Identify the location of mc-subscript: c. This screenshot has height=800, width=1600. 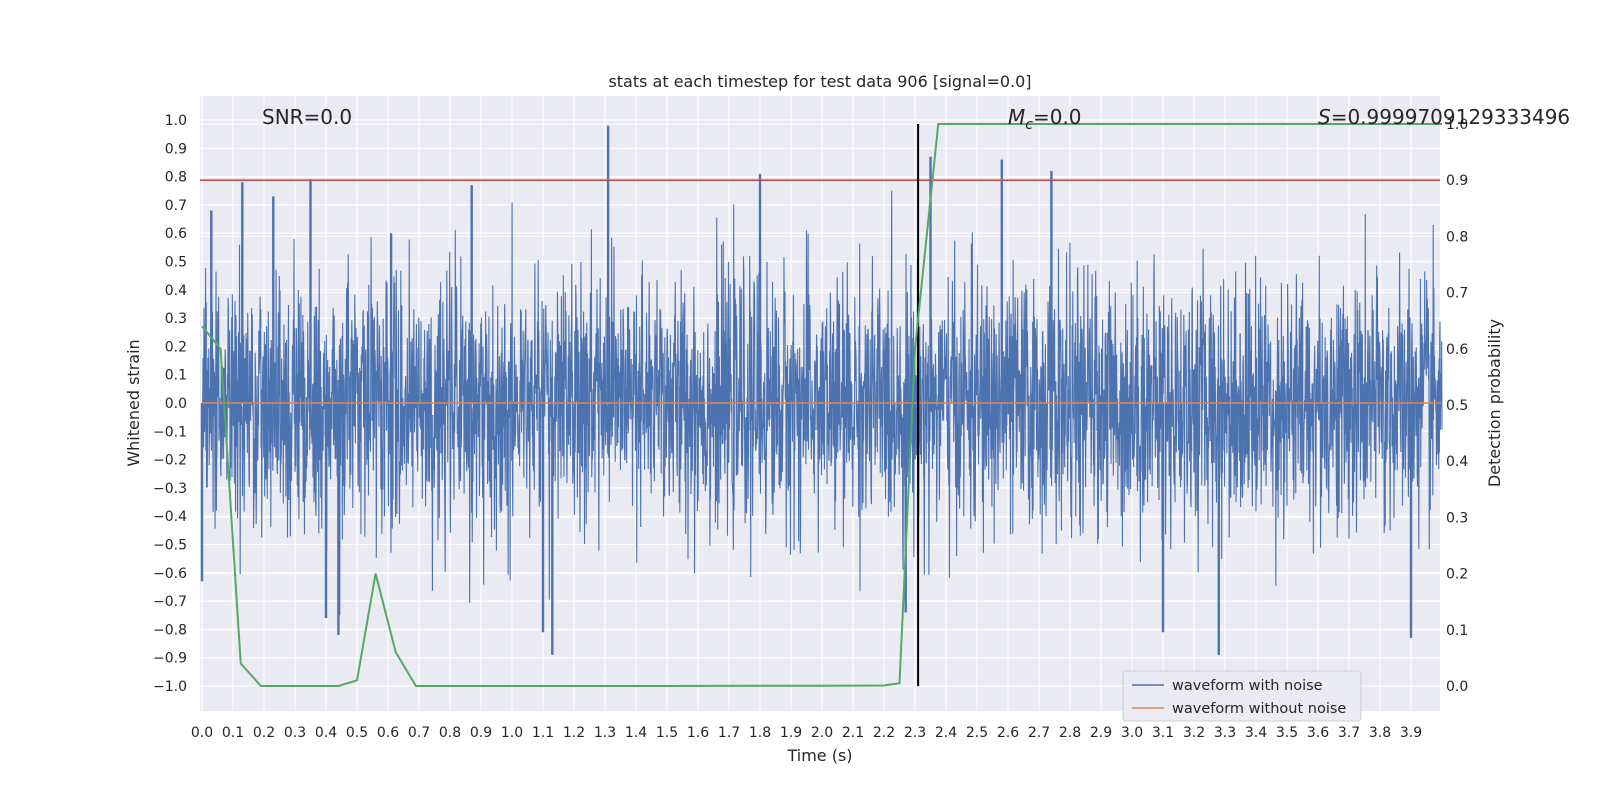
(1029, 125).